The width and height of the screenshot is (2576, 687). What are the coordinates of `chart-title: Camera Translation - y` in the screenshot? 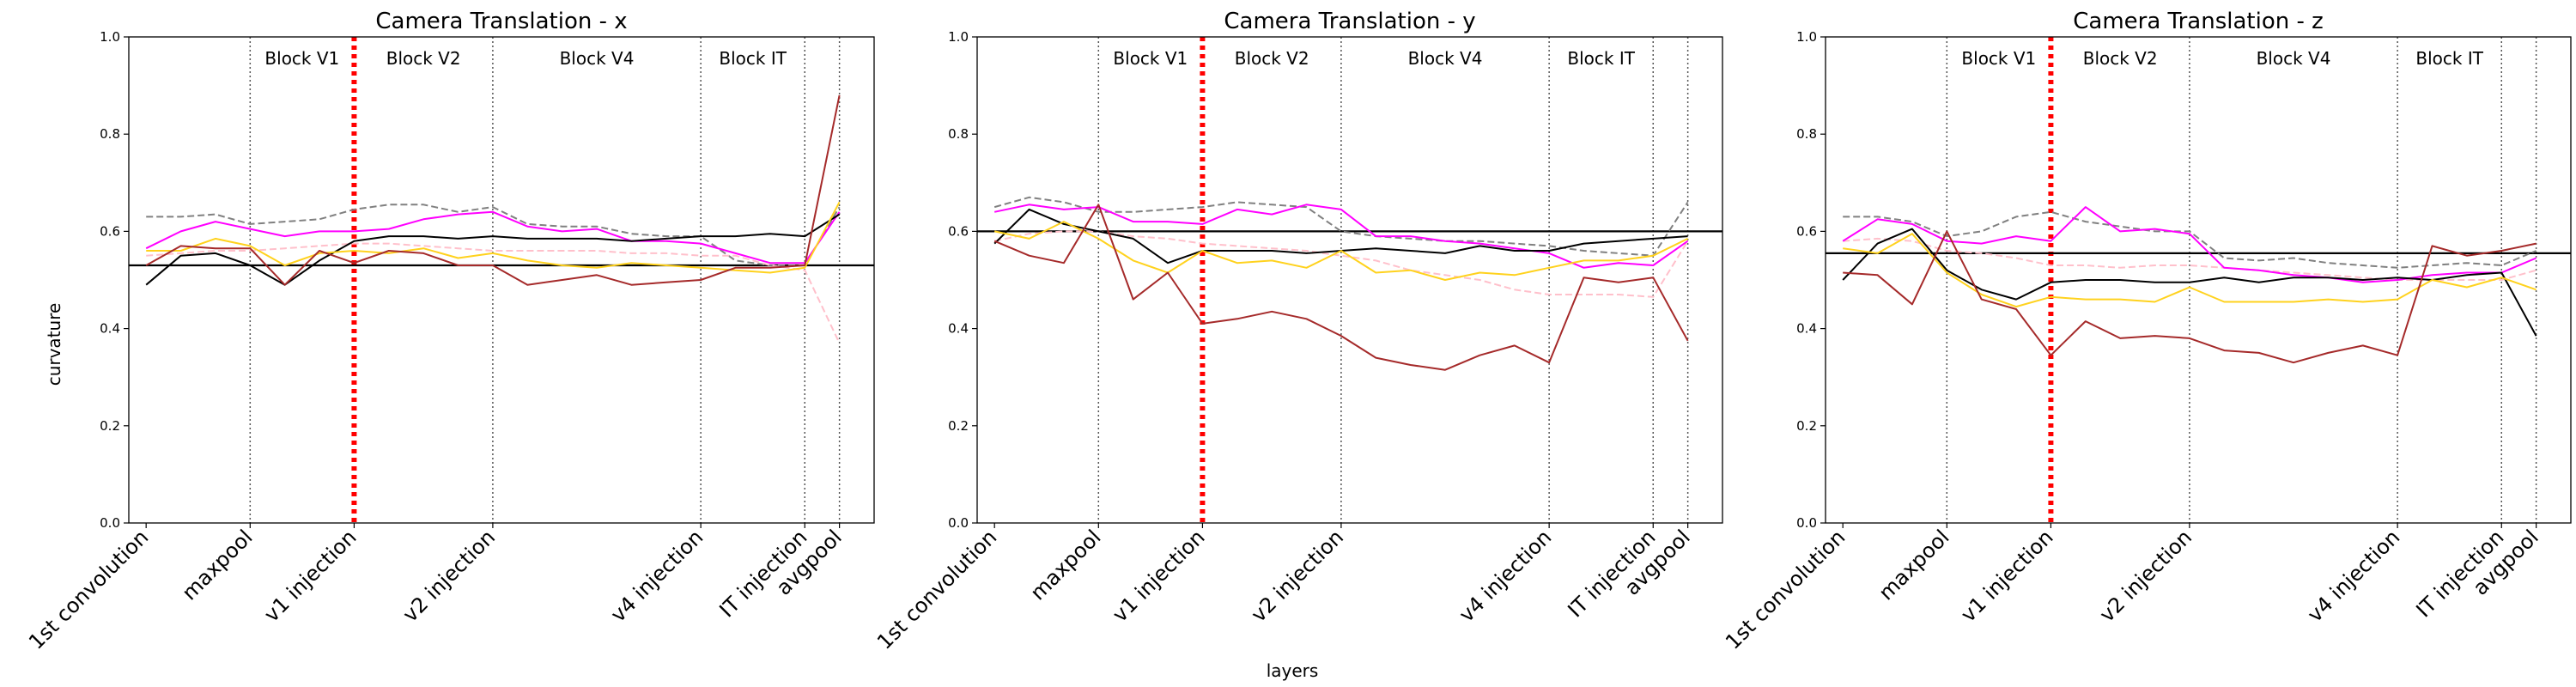 It's located at (1349, 21).